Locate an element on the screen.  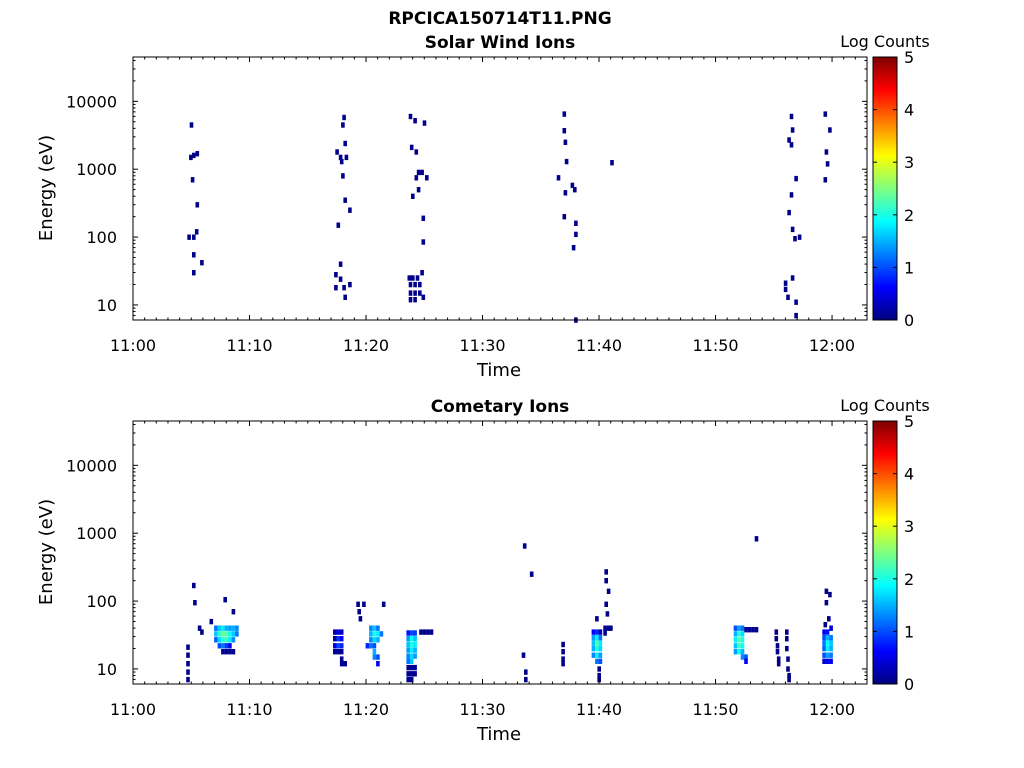
panel-title: Cometary Ions is located at coordinates (500, 407).